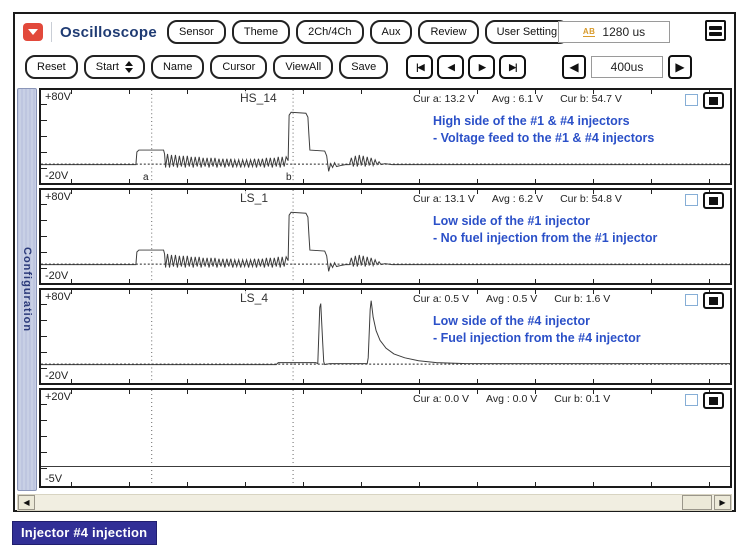  Describe the element at coordinates (239, 67) in the screenshot. I see `cursor-button: Cursor` at that location.